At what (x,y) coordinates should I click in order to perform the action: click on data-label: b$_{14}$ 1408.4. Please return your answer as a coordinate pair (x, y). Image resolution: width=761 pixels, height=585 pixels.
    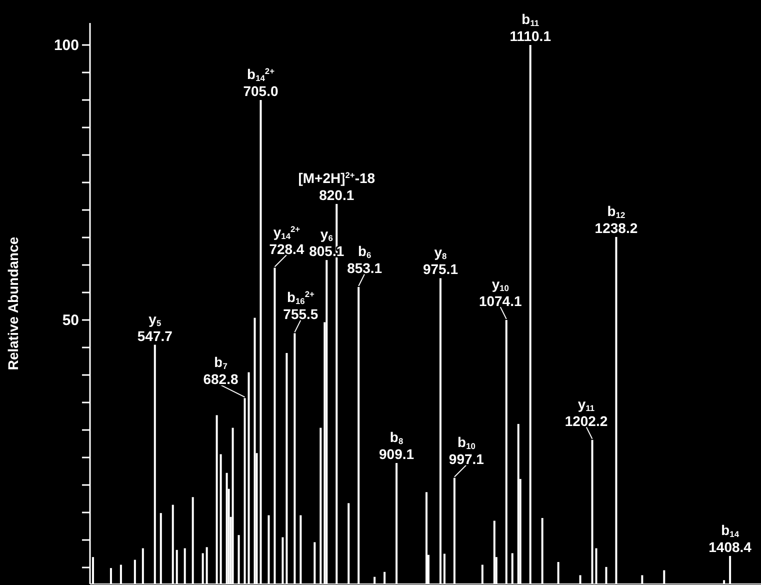
    Looking at the image, I should click on (730, 538).